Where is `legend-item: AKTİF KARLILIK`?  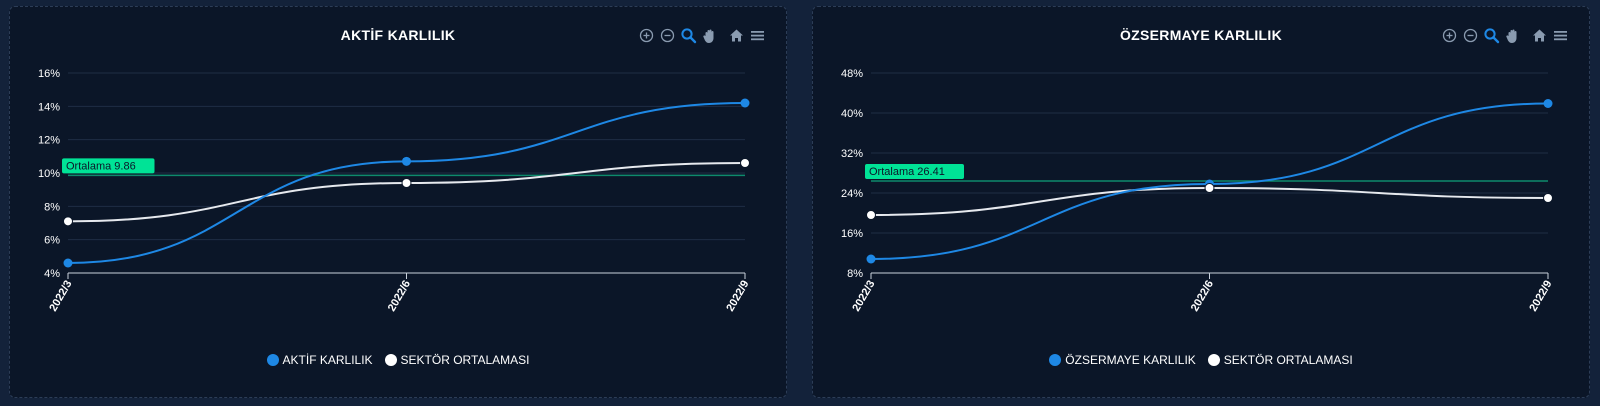
legend-item: AKTİF KARLILIK is located at coordinates (319, 360).